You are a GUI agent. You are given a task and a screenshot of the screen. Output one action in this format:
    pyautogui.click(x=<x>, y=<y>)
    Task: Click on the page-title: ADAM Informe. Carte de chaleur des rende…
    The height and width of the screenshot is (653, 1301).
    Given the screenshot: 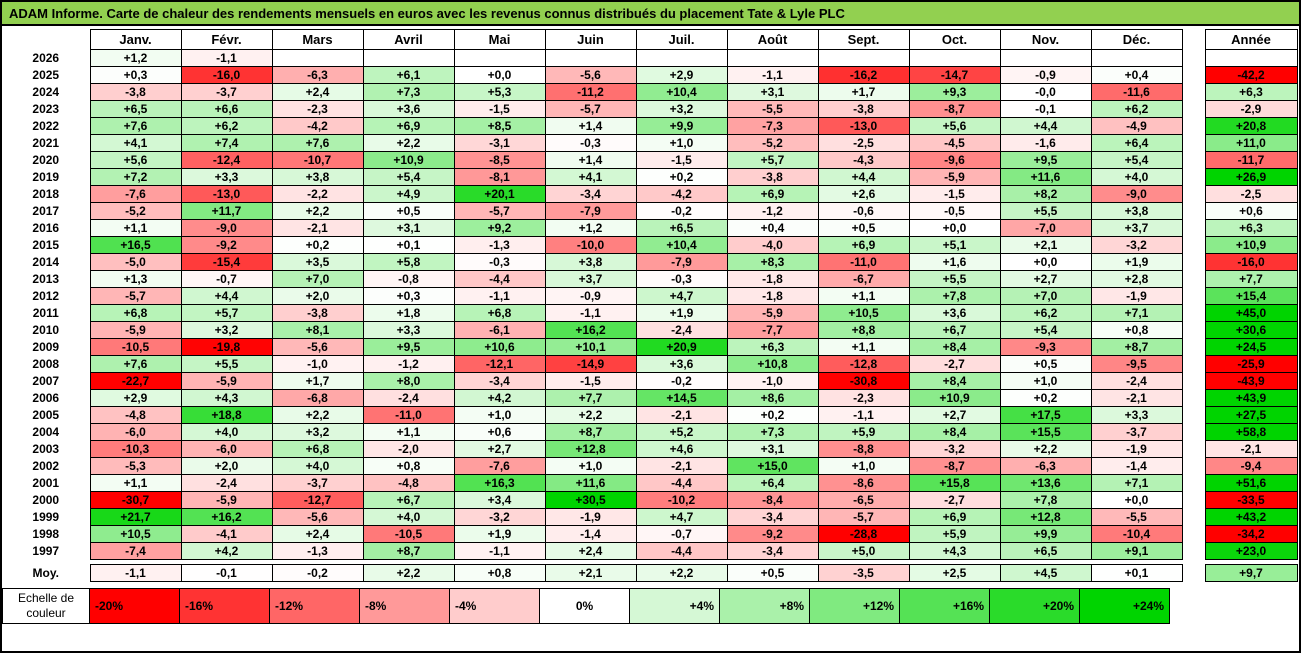 What is the action you would take?
    pyautogui.click(x=650, y=14)
    